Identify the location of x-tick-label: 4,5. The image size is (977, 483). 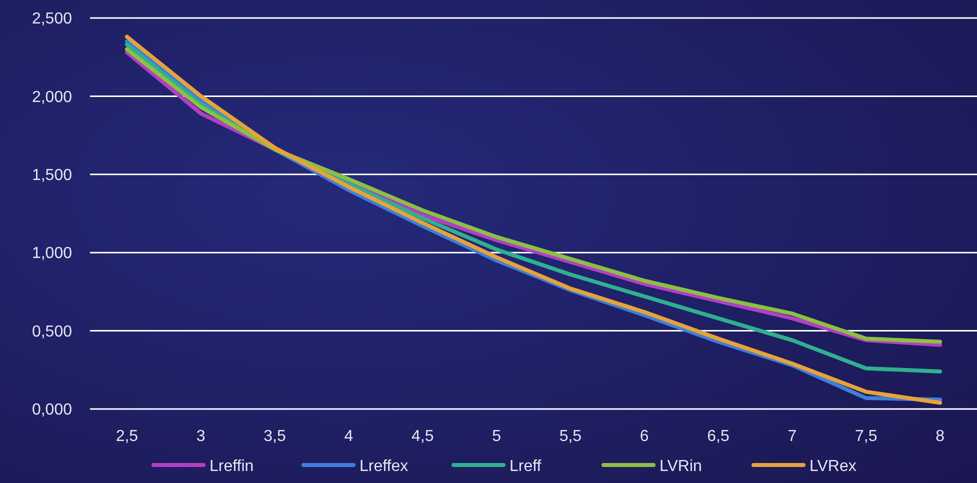
(423, 436).